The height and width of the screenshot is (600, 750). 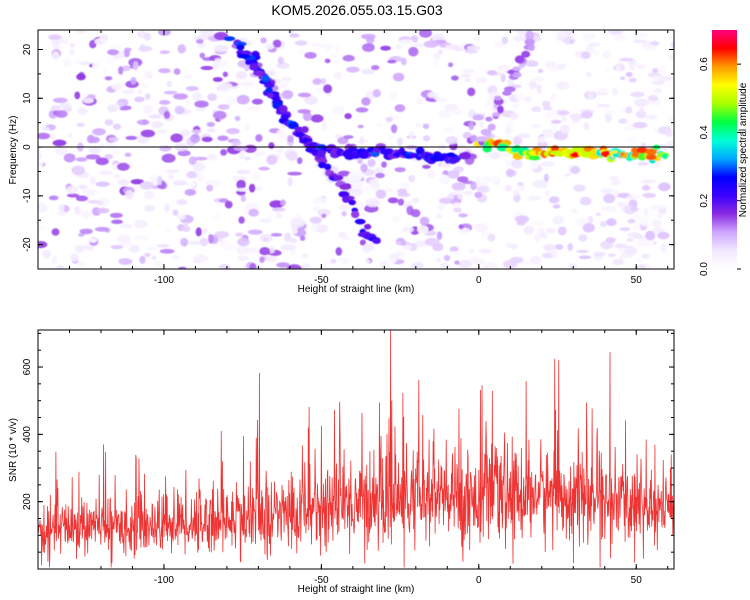 What do you see at coordinates (27, 50) in the screenshot?
I see `spectrogram-y-tick-label: 20` at bounding box center [27, 50].